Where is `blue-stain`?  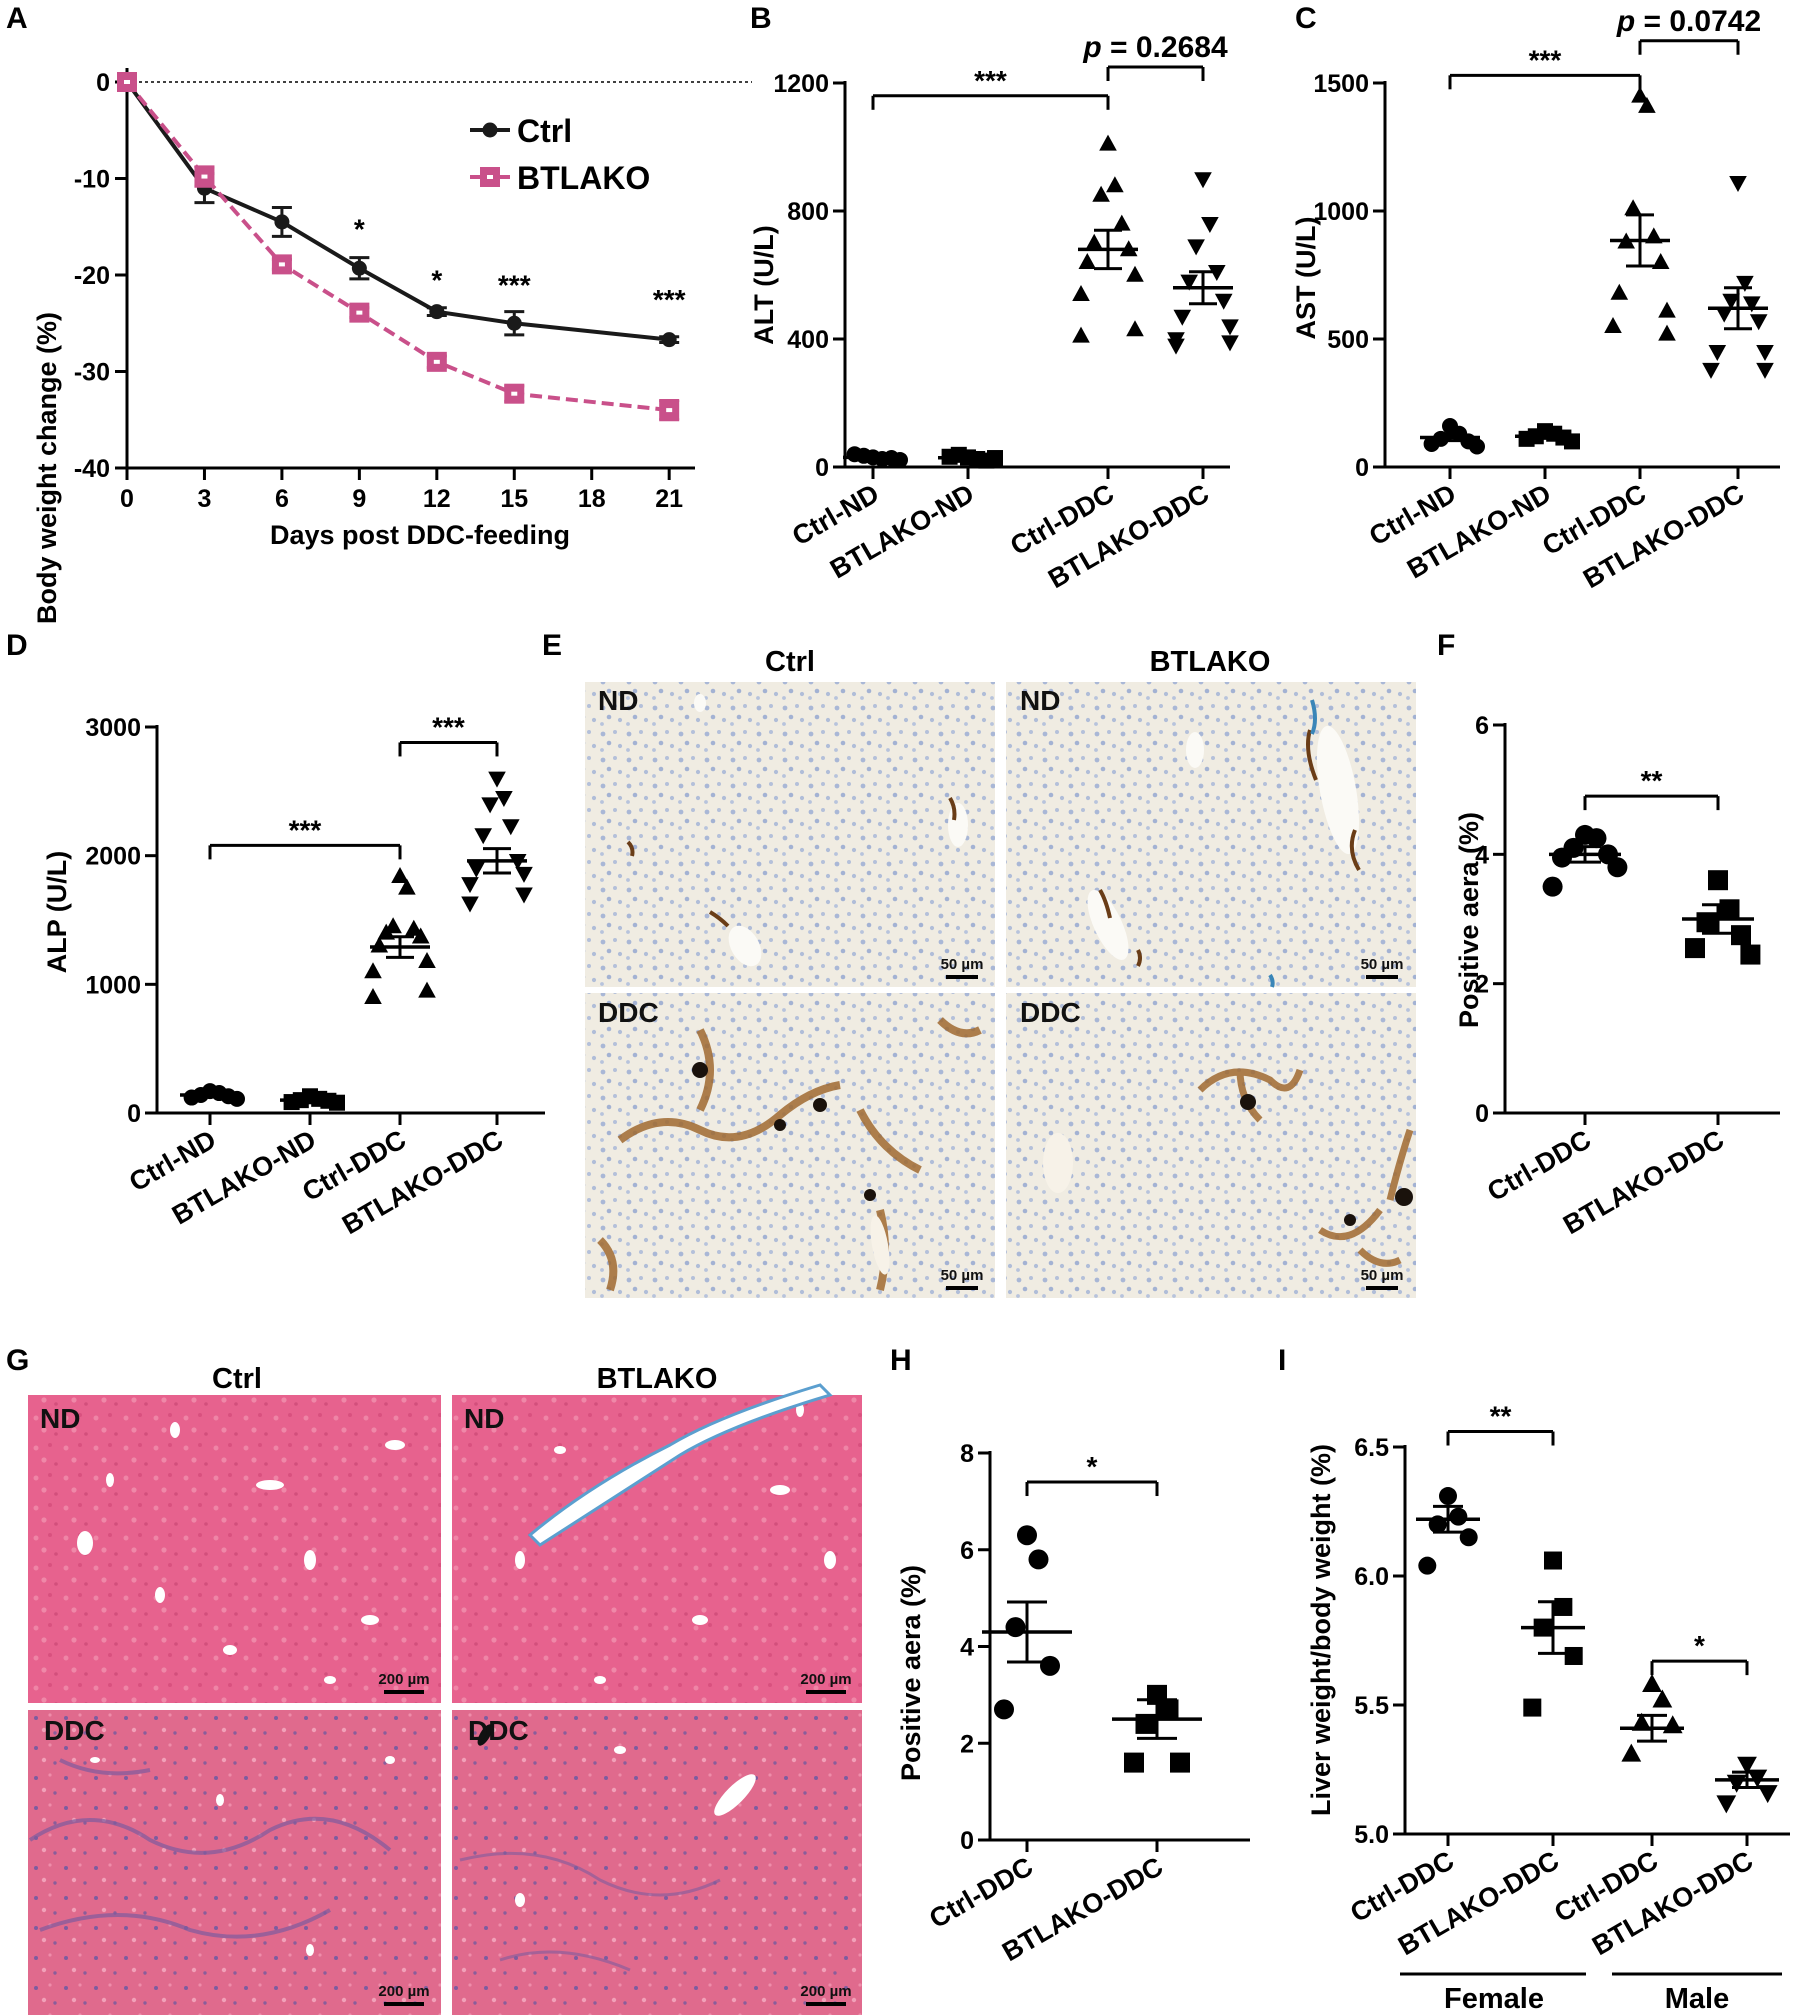
blue-stain is located at coordinates (1292, 843).